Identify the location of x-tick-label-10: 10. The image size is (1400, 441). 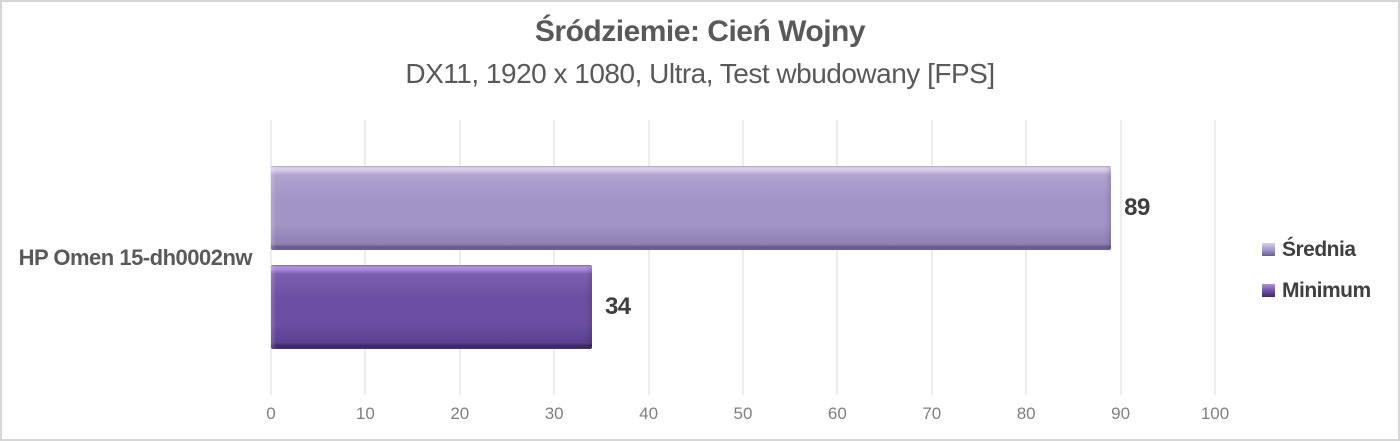
(365, 413).